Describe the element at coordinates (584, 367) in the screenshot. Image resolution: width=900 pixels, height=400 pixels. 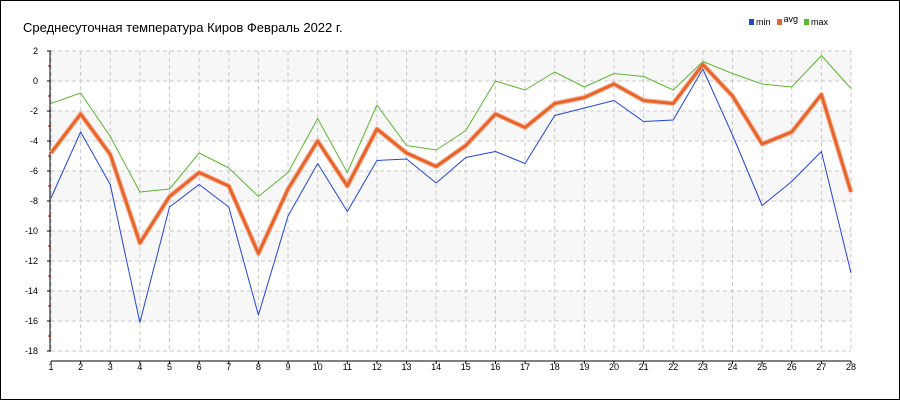
I see `x-tick-label: 19` at that location.